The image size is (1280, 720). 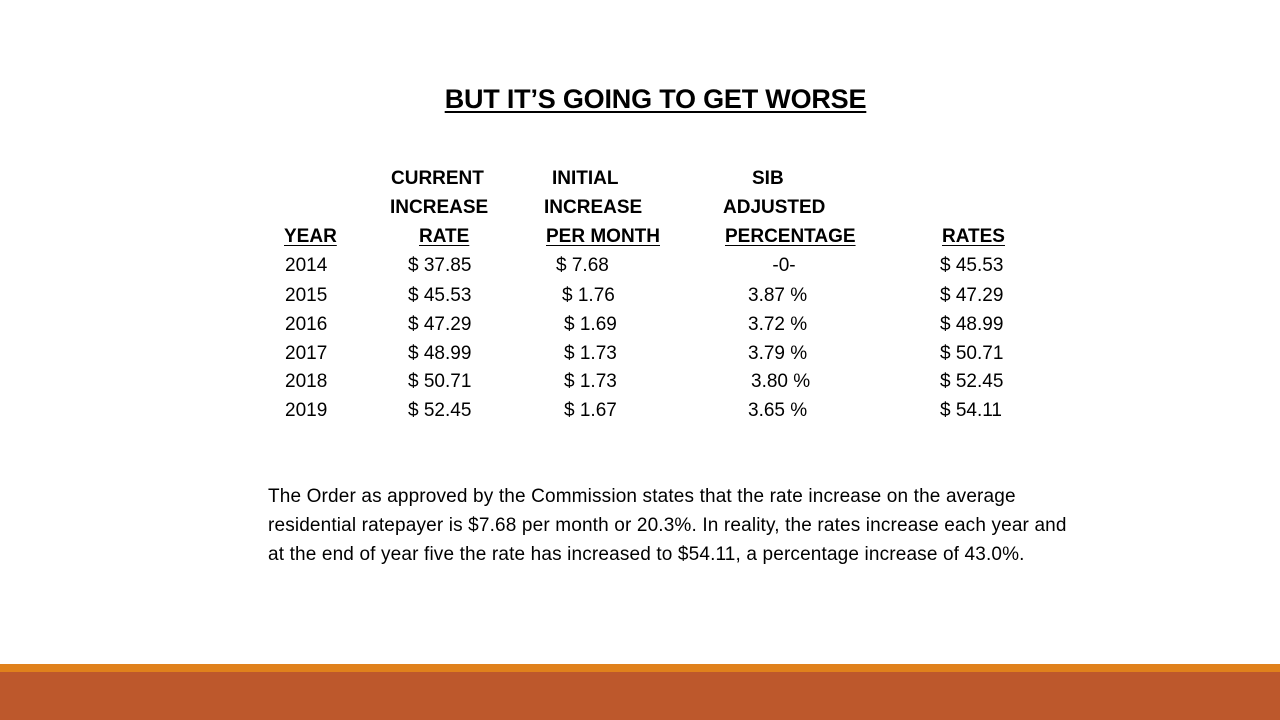 I want to click on header-year: YEAR, so click(x=310, y=236).